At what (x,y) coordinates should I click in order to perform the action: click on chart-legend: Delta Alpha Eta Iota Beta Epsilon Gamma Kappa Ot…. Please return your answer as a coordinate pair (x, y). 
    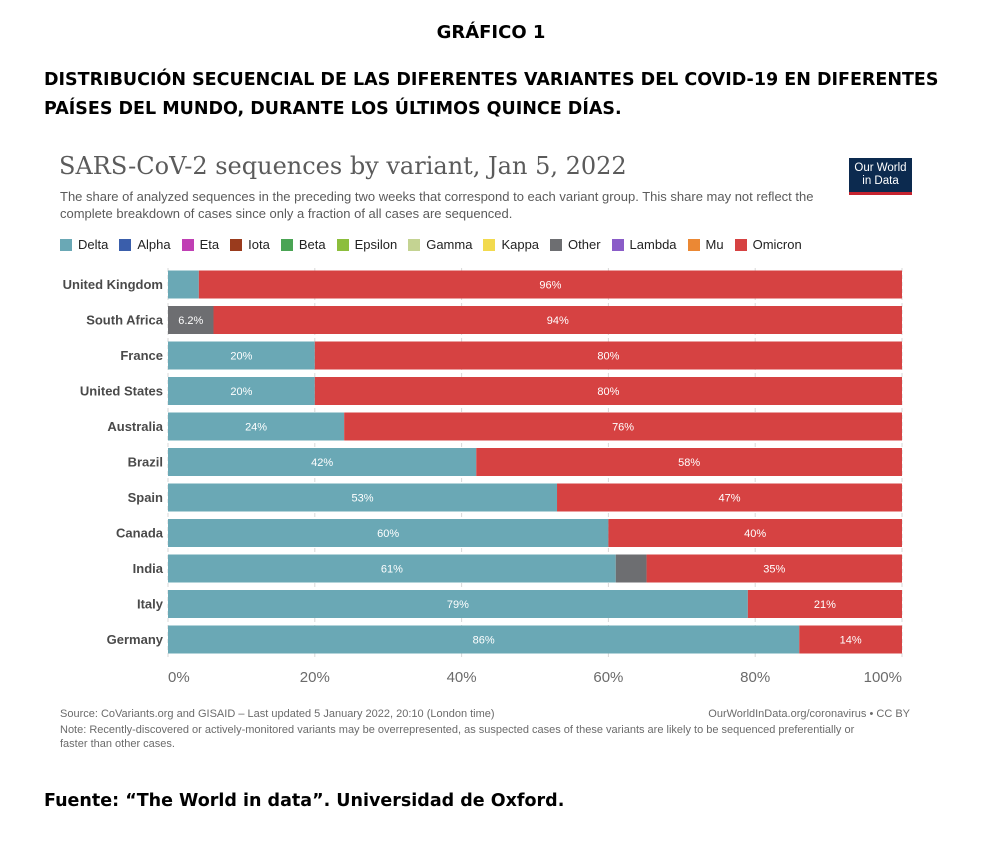
    Looking at the image, I should click on (436, 244).